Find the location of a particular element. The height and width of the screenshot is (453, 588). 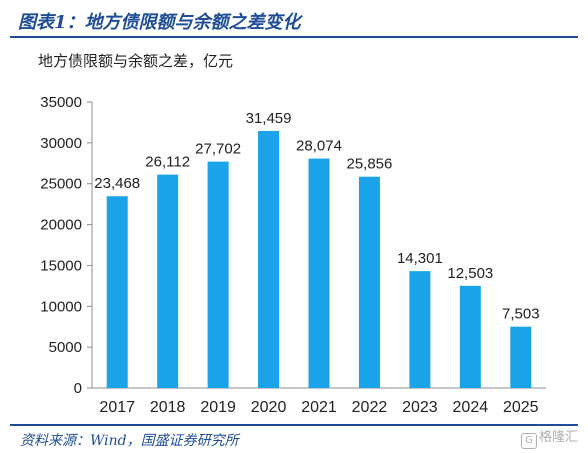

x-tick-label: 2022 is located at coordinates (370, 407).